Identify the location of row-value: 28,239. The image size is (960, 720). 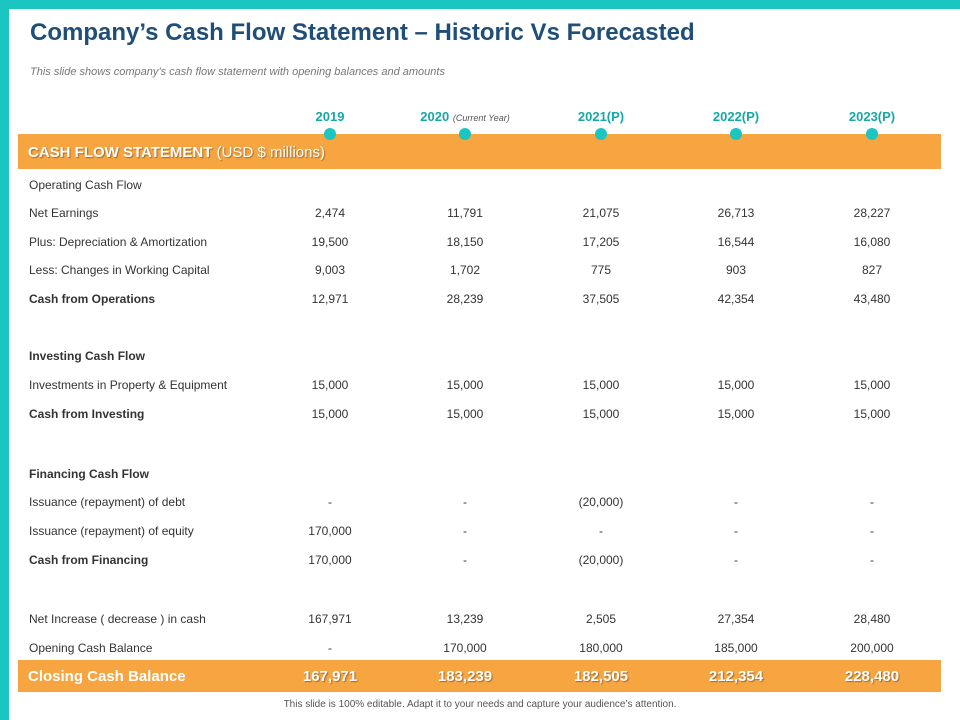
(465, 299).